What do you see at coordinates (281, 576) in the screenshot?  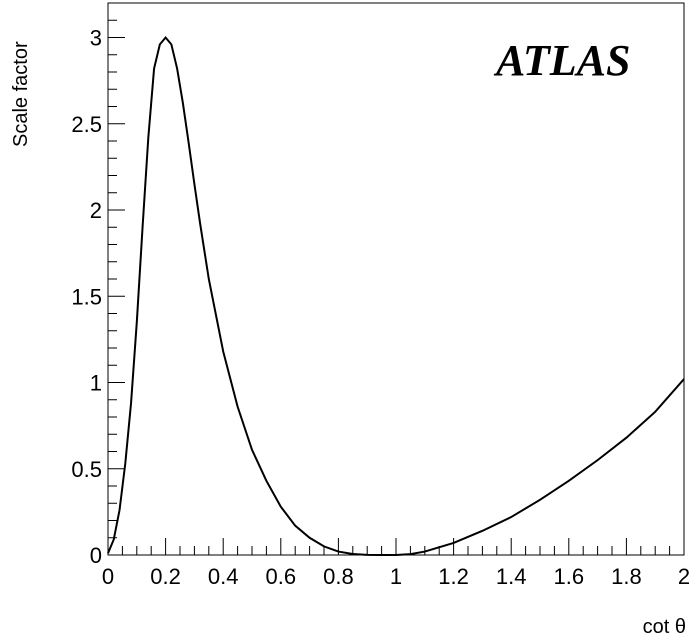 I see `x-tick-label: 0.6` at bounding box center [281, 576].